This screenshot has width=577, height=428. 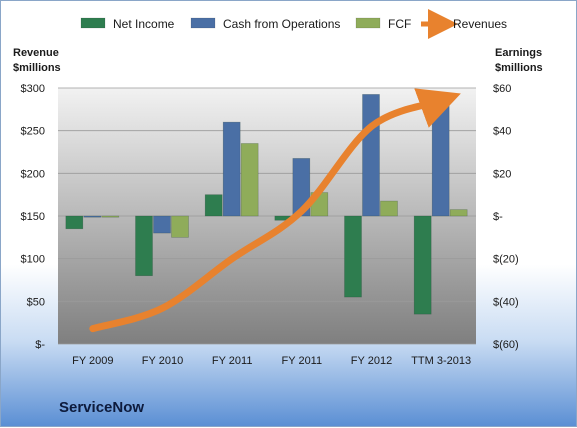 What do you see at coordinates (498, 217) in the screenshot?
I see `right-tick-label: $-` at bounding box center [498, 217].